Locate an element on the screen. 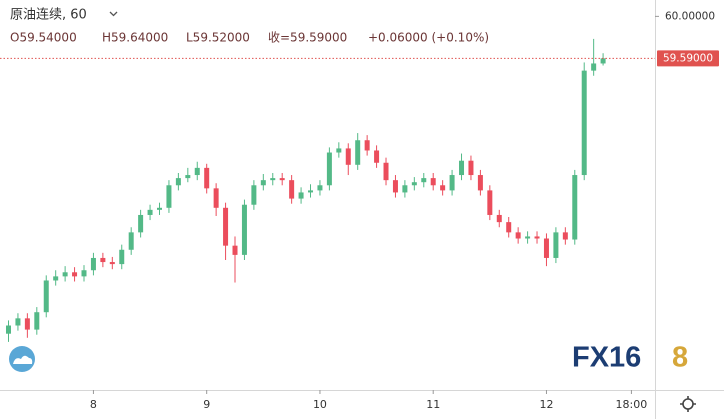  legend-value: 收=59.59000 is located at coordinates (307, 38).